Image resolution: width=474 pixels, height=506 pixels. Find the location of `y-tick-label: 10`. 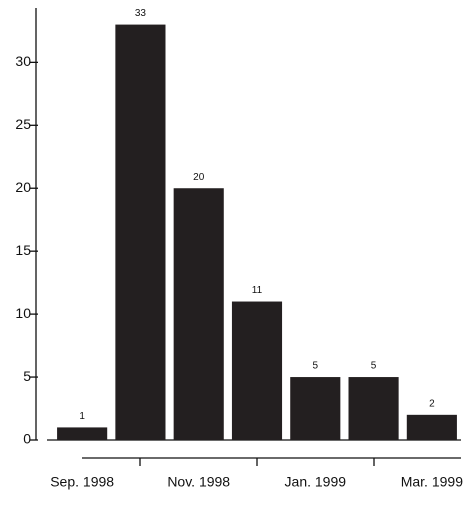

y-tick-label: 10 is located at coordinates (23, 313).